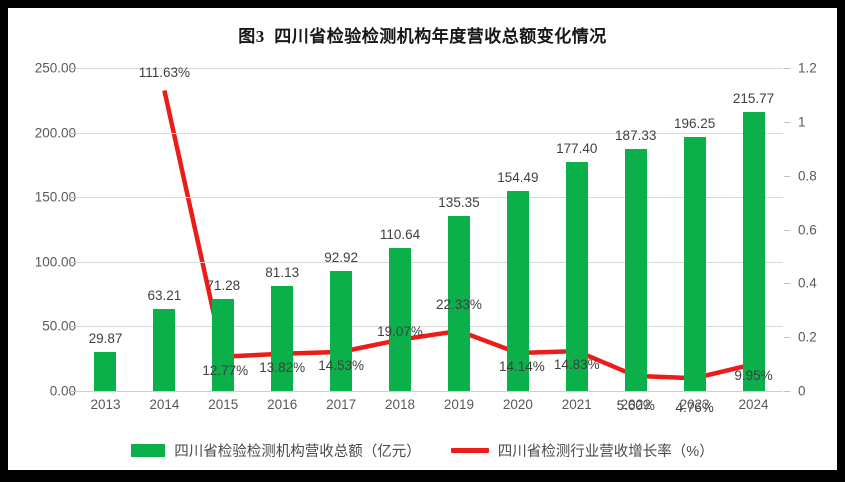 Image resolution: width=845 pixels, height=482 pixels. What do you see at coordinates (164, 296) in the screenshot?
I see `bar-value-label-2014: 63.21` at bounding box center [164, 296].